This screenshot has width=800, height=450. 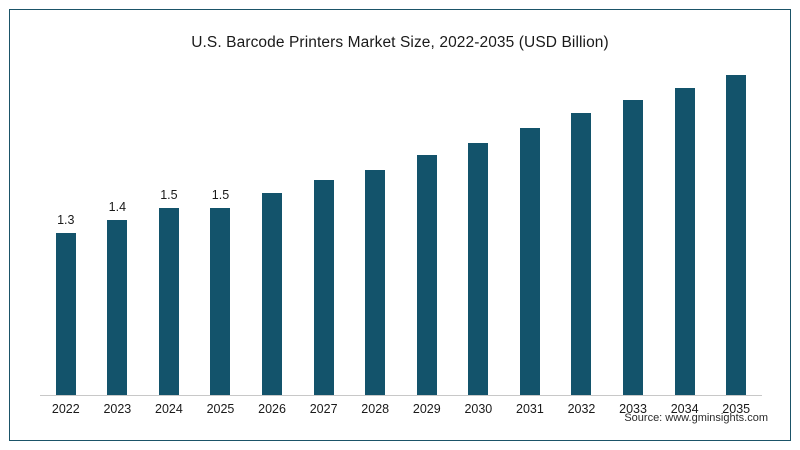 What do you see at coordinates (117, 409) in the screenshot?
I see `x-tick-2023: 2023` at bounding box center [117, 409].